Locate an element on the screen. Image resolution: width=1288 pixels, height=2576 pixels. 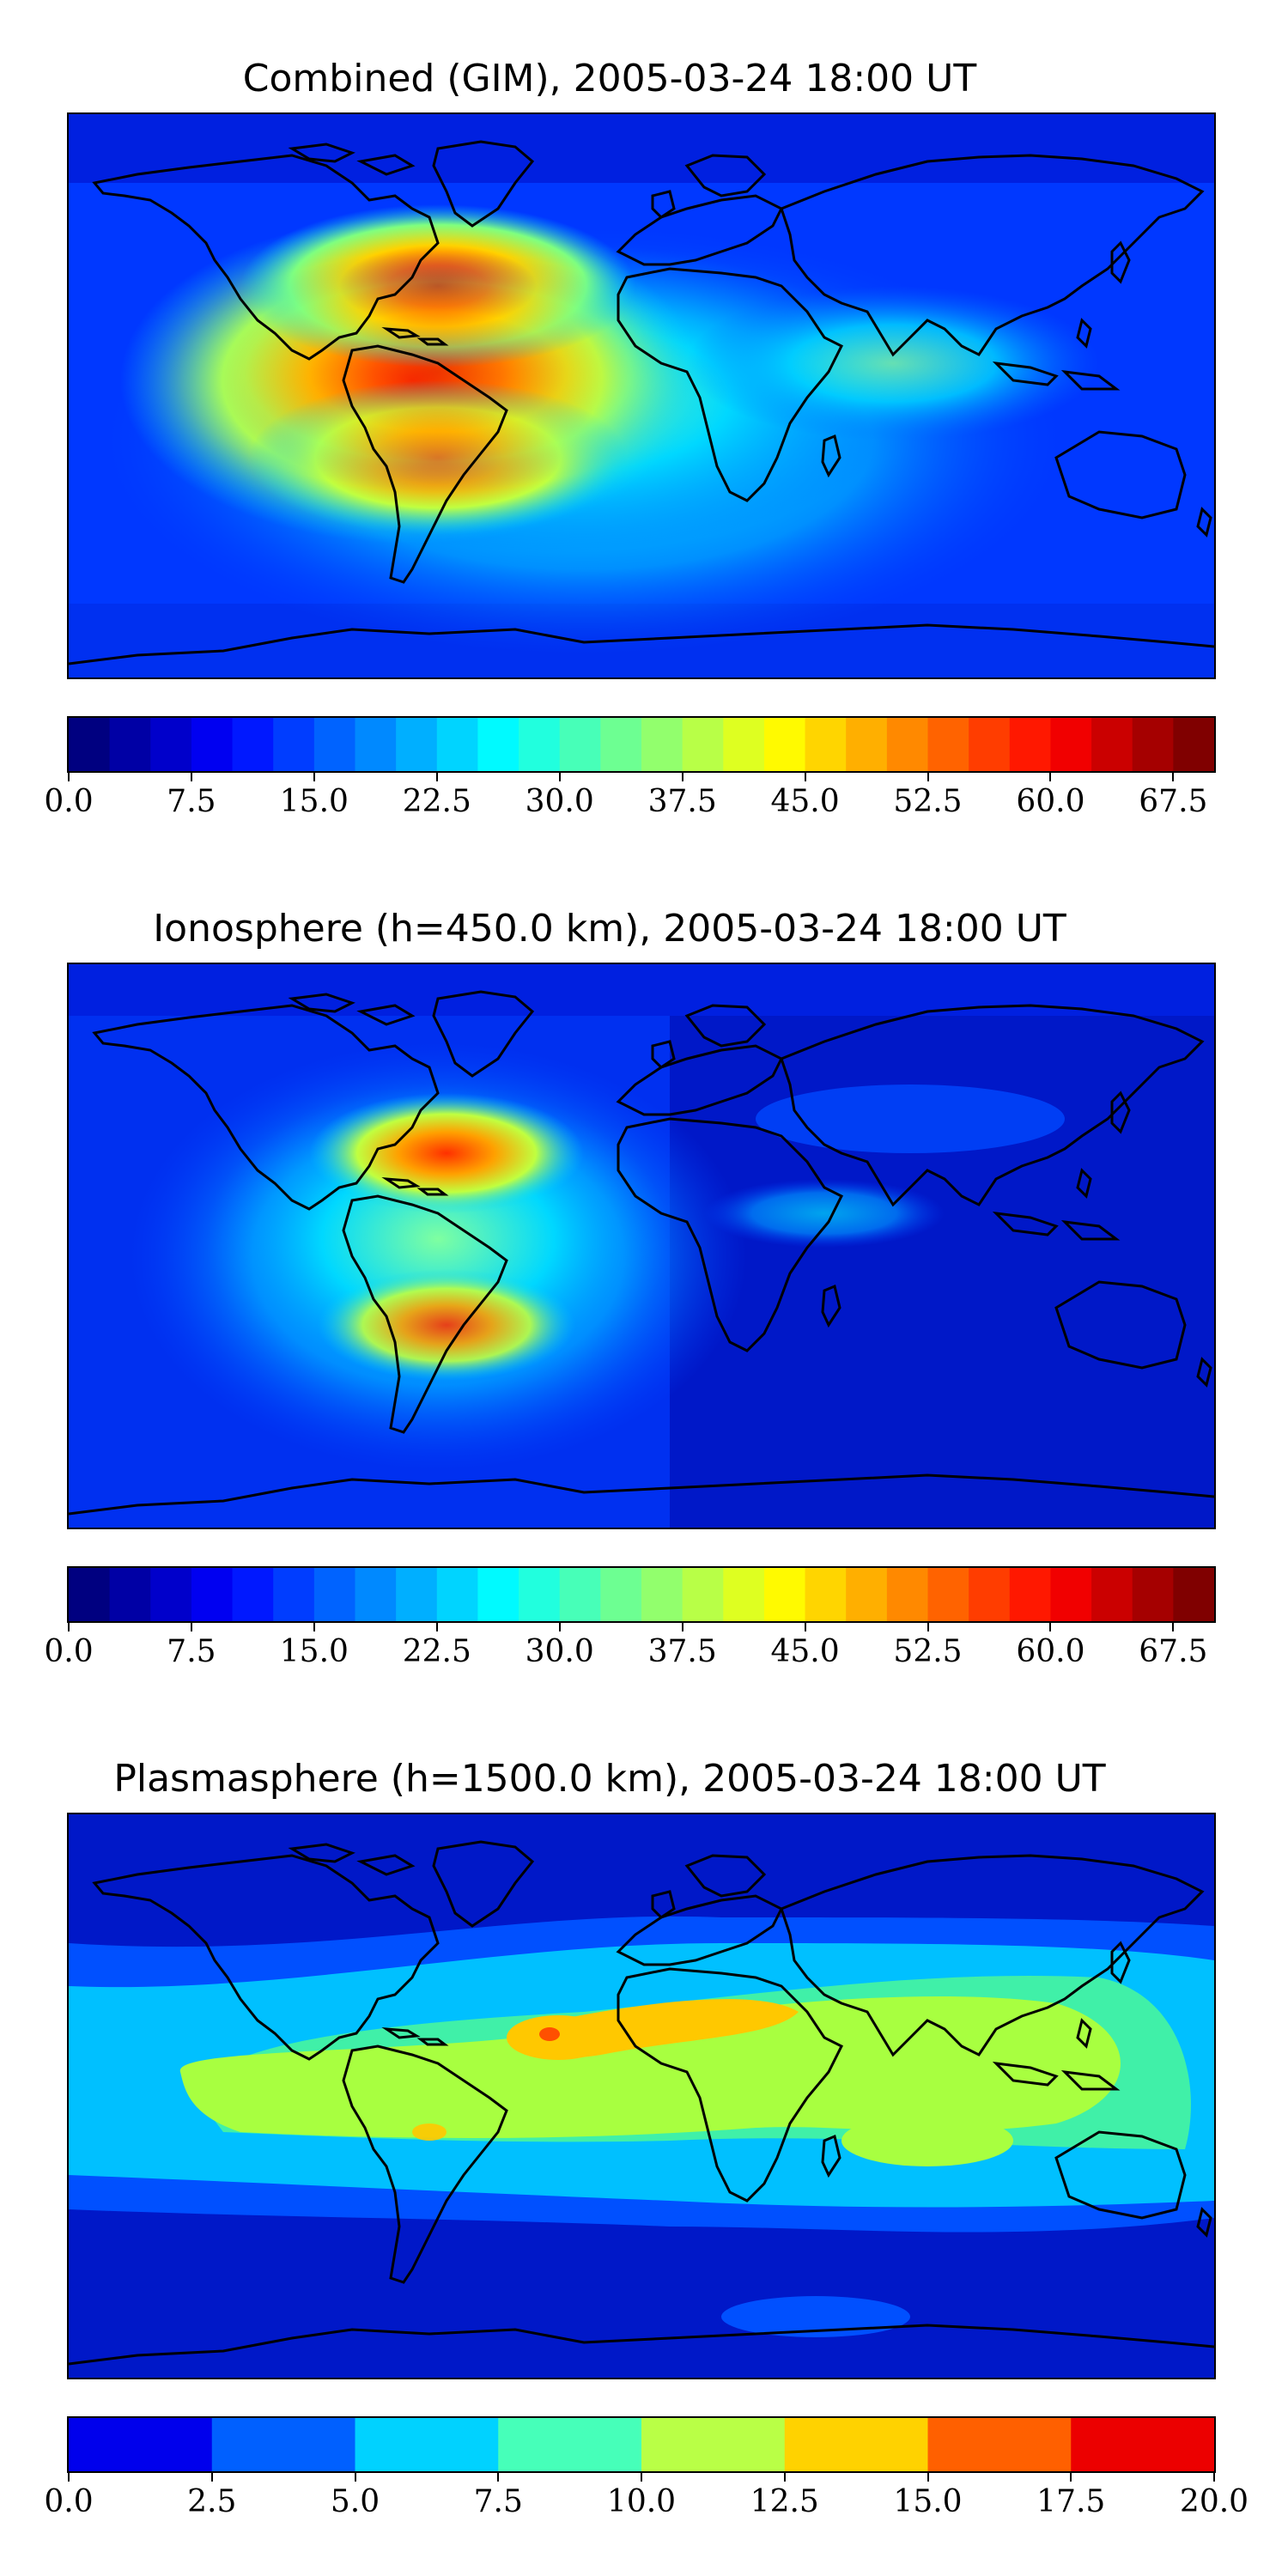
panel-1-title: Combined (GIM), 2005-03-24 18:00 UT is located at coordinates (609, 78).